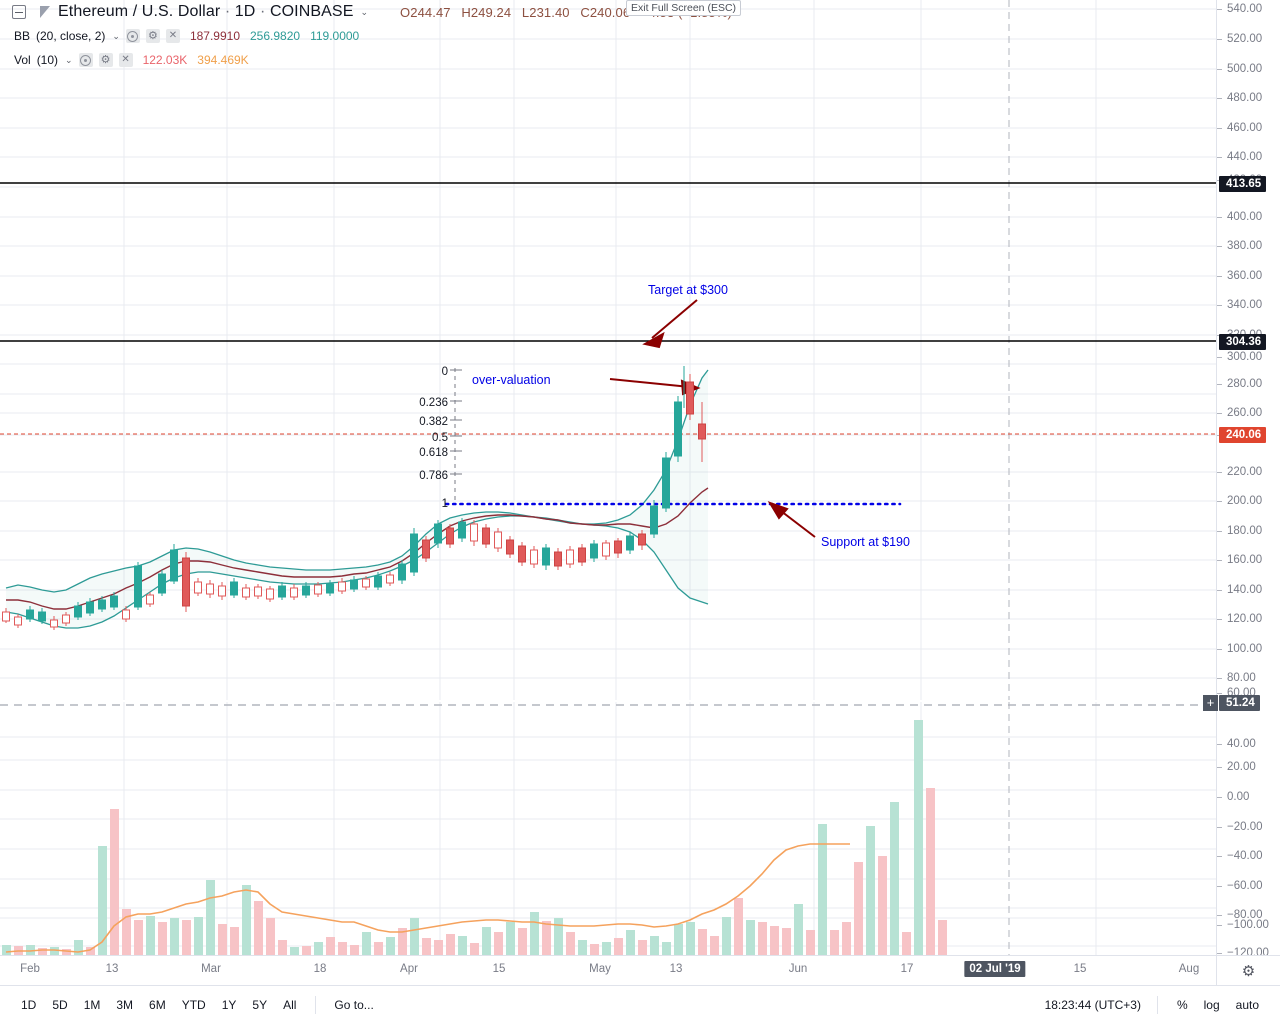 Image resolution: width=1280 pixels, height=1024 pixels. I want to click on time-tick: May, so click(600, 969).